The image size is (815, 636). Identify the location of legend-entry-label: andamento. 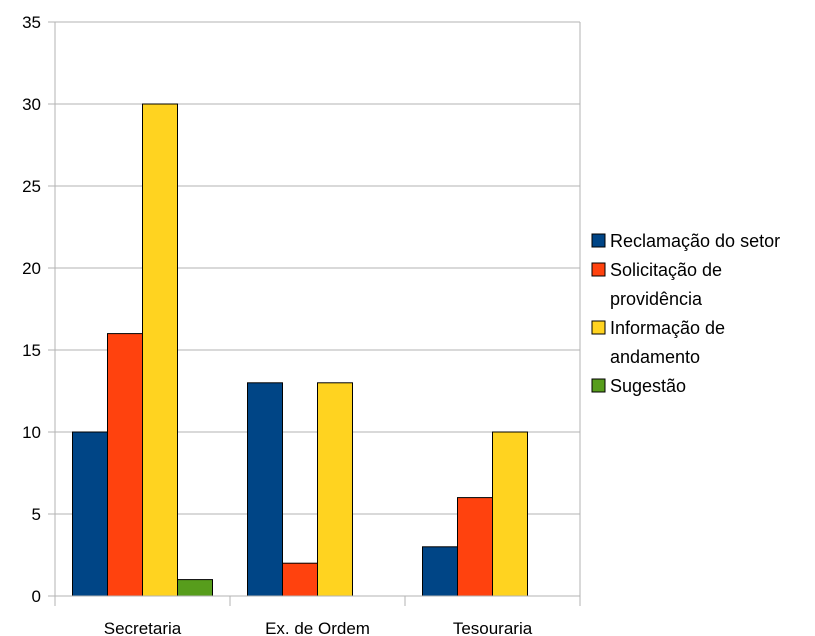
(655, 357).